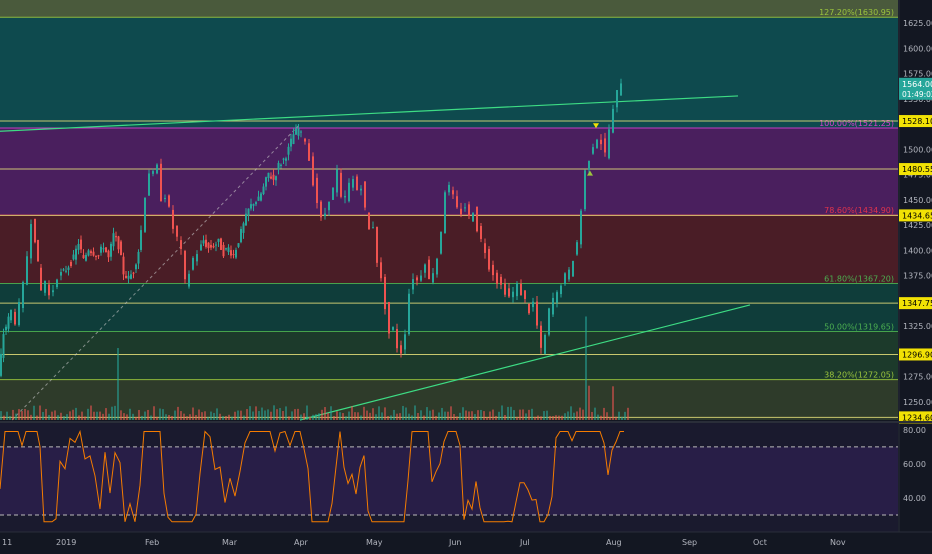  Describe the element at coordinates (466, 422) in the screenshot. I see `pane-divider` at that location.